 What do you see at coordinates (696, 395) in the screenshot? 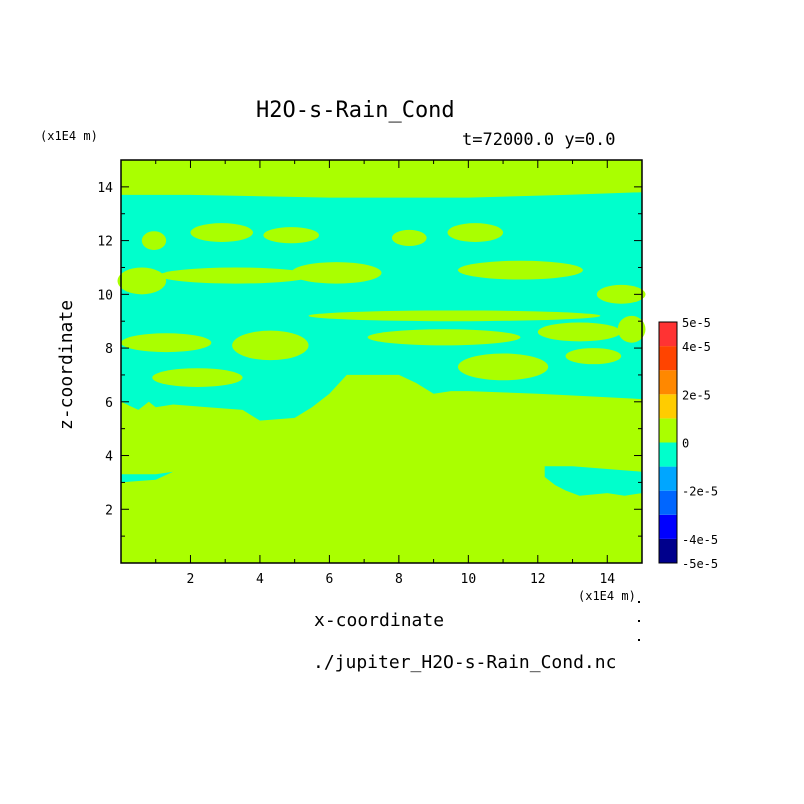
I see `colorbar-label: 2e-5` at bounding box center [696, 395].